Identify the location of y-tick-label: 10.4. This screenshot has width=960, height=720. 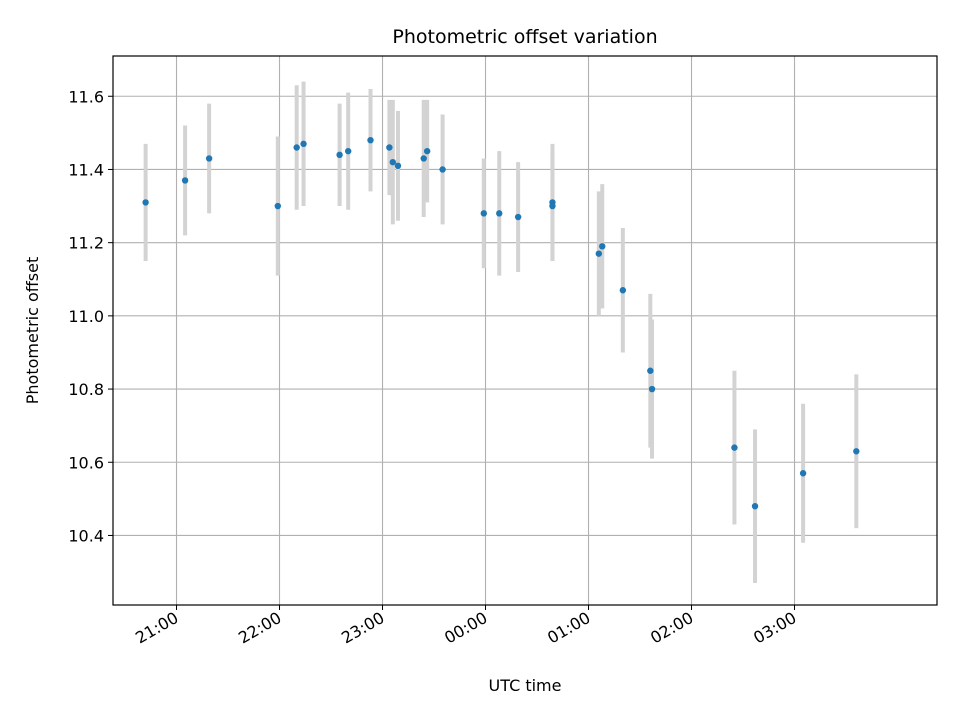
(86, 535).